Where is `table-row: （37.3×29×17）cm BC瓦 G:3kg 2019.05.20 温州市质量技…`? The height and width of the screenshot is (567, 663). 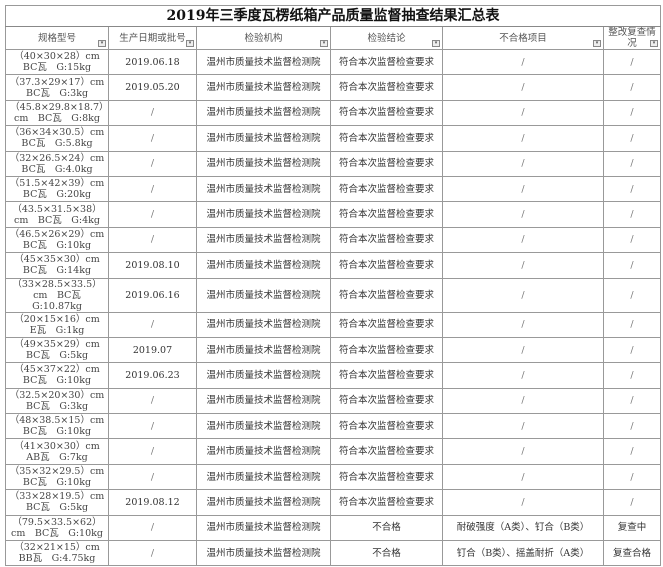 table-row: （37.3×29×17）cm BC瓦 G:3kg 2019.05.20 温州市质量技… is located at coordinates (333, 87).